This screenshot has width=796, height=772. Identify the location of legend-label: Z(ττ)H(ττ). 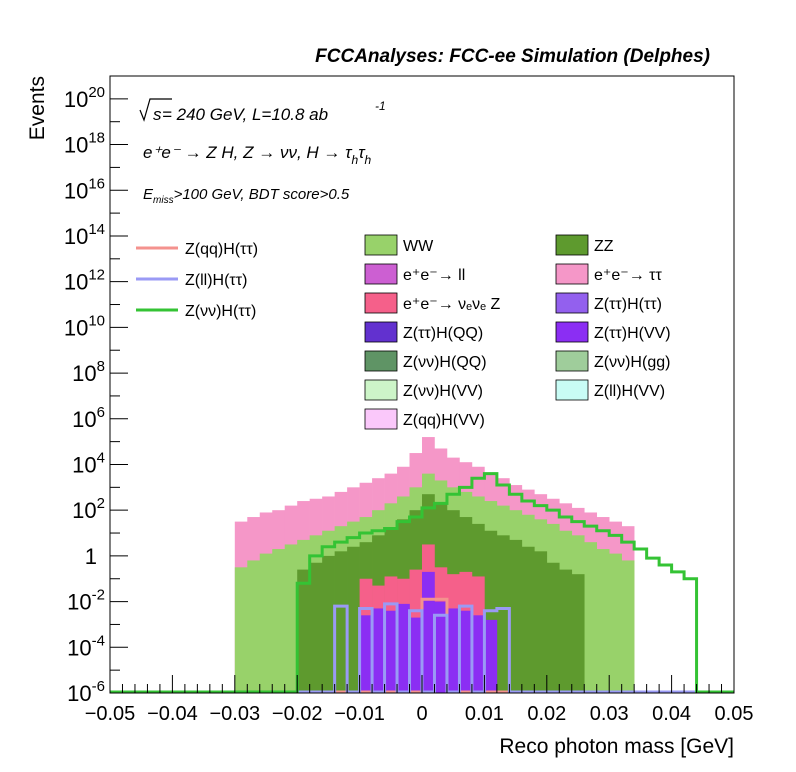
(628, 304).